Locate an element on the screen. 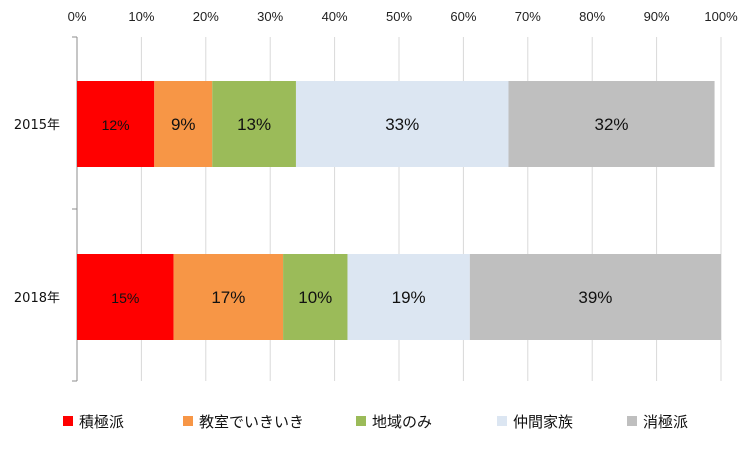 The height and width of the screenshot is (454, 748). data-label: 15% is located at coordinates (125, 298).